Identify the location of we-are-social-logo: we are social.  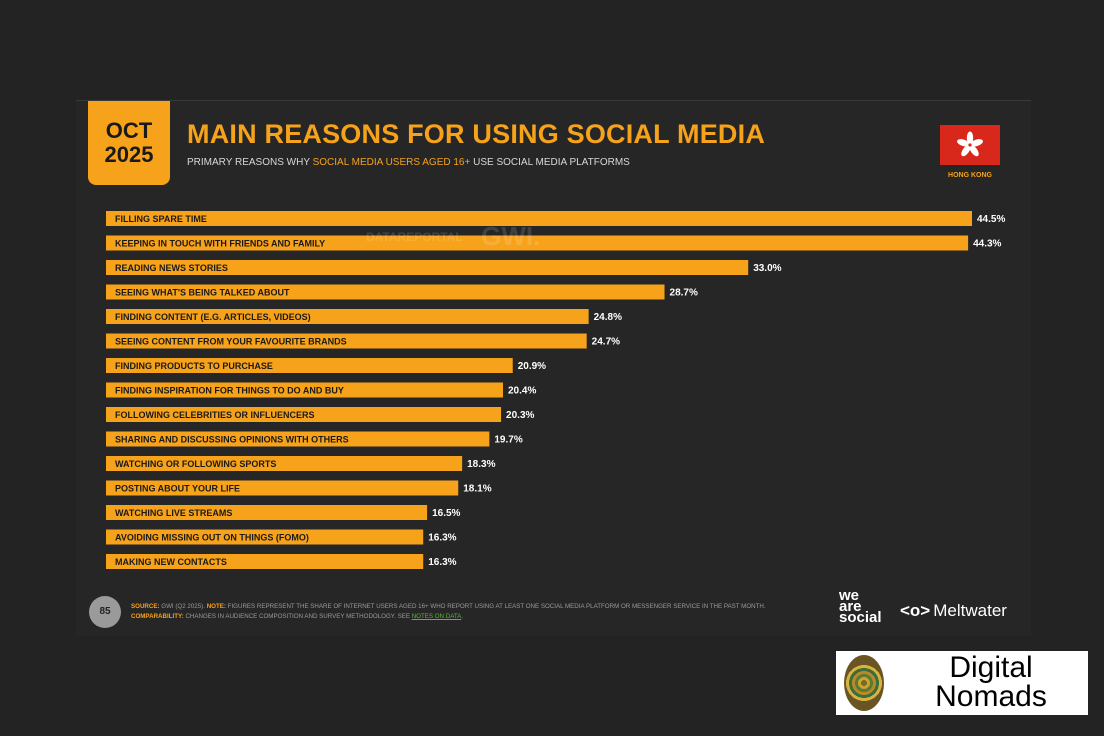
(860, 606).